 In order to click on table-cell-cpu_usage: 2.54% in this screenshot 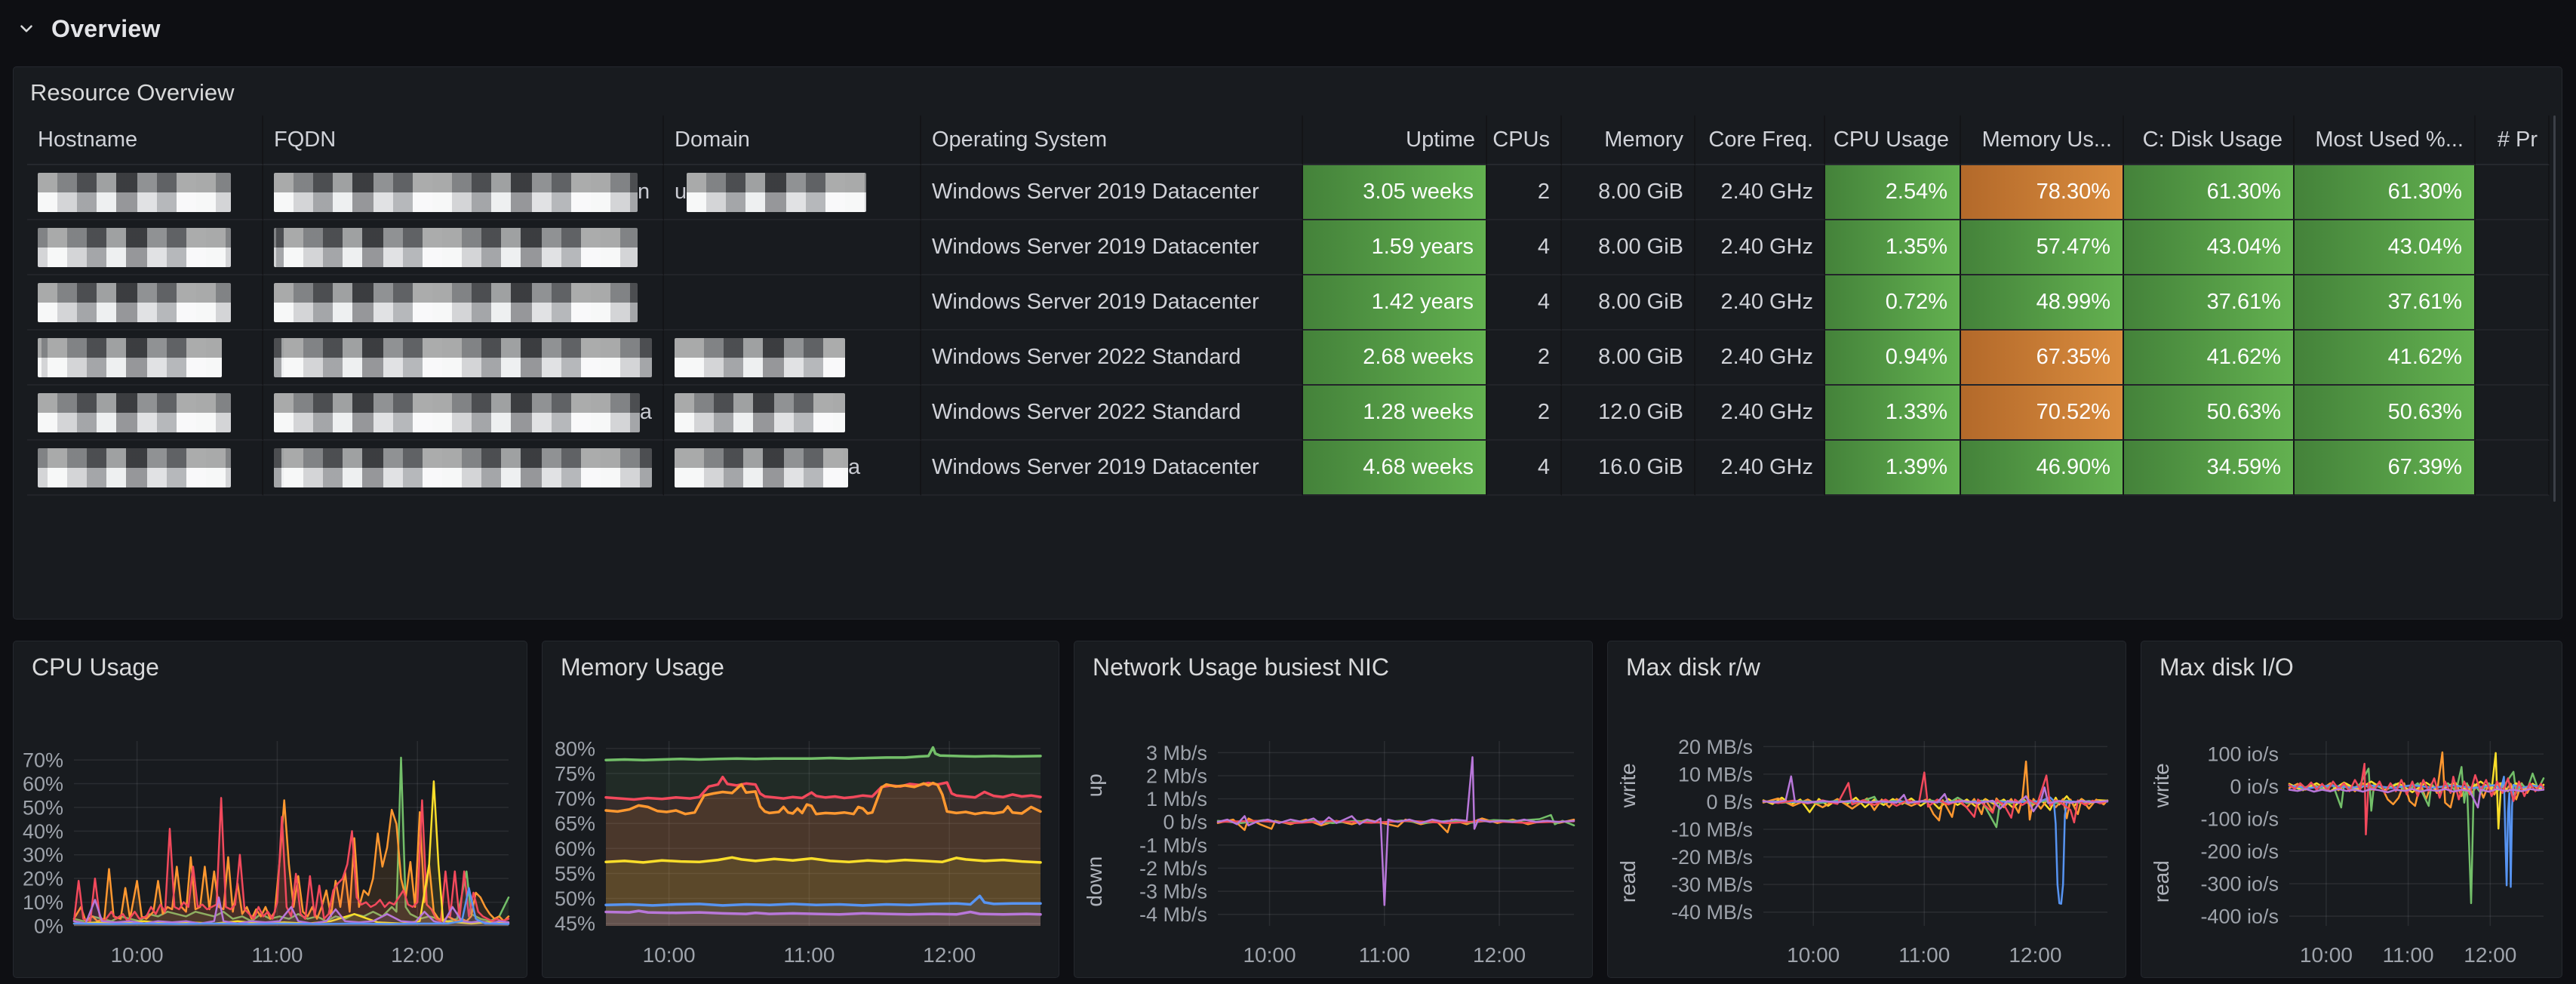, I will do `click(1893, 192)`.